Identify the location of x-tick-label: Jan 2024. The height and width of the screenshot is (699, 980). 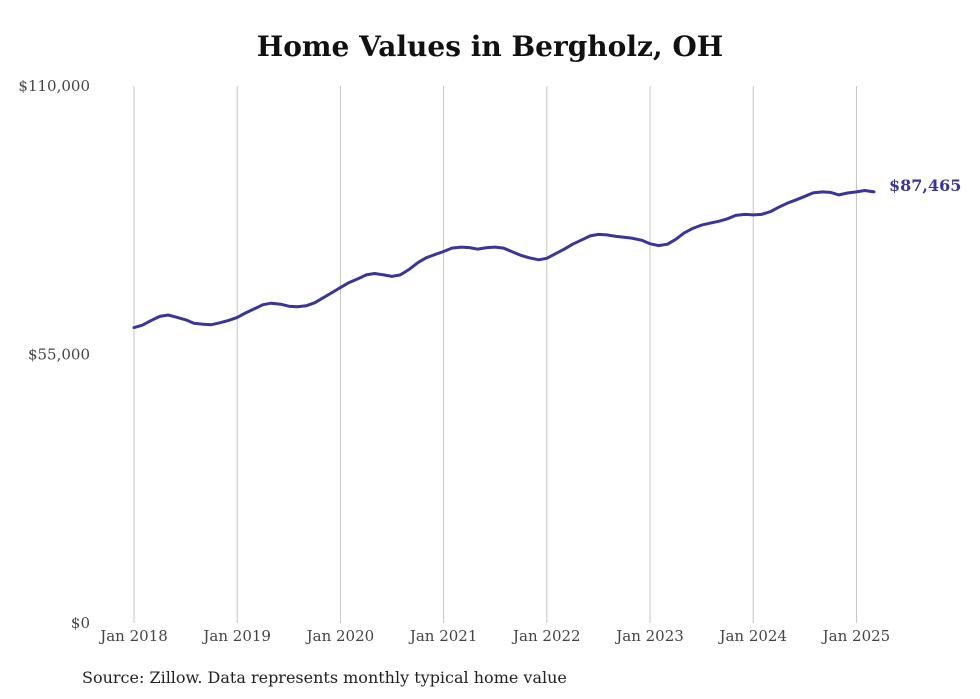
(752, 636).